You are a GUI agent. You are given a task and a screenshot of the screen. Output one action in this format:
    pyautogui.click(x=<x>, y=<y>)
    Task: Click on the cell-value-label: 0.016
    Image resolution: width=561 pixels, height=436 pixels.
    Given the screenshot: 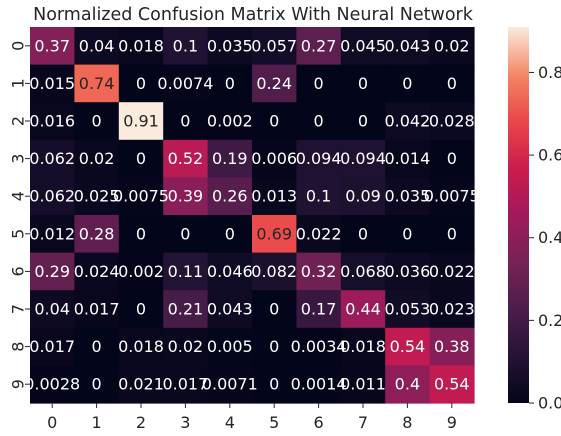 What is the action you would take?
    pyautogui.click(x=52, y=121)
    